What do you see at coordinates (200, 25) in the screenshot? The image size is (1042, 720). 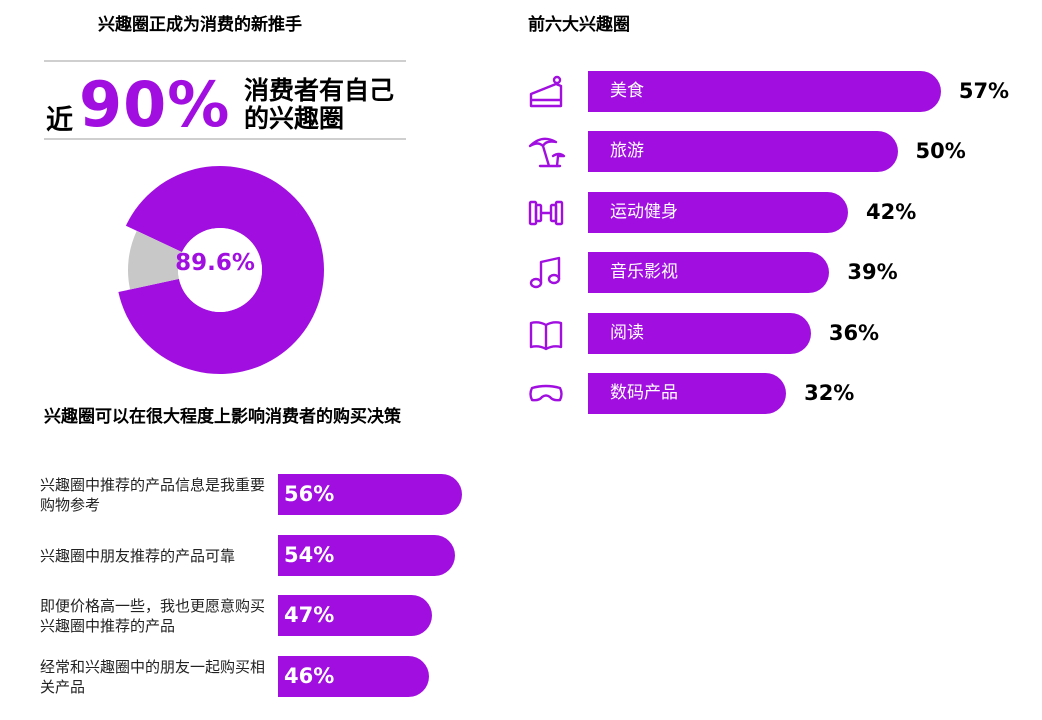 I see `left-title: 兴趣圈正成为消费的新推手` at bounding box center [200, 25].